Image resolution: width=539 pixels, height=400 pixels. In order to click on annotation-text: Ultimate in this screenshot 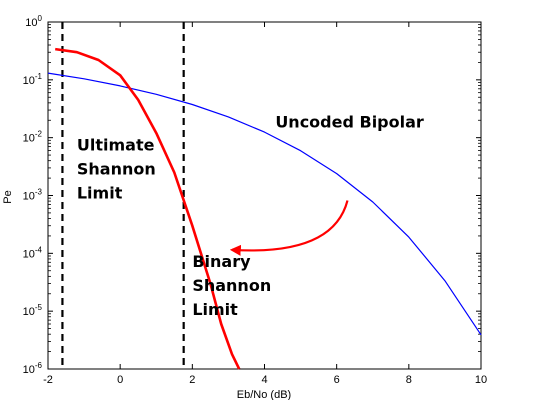, I will do `click(116, 144)`.